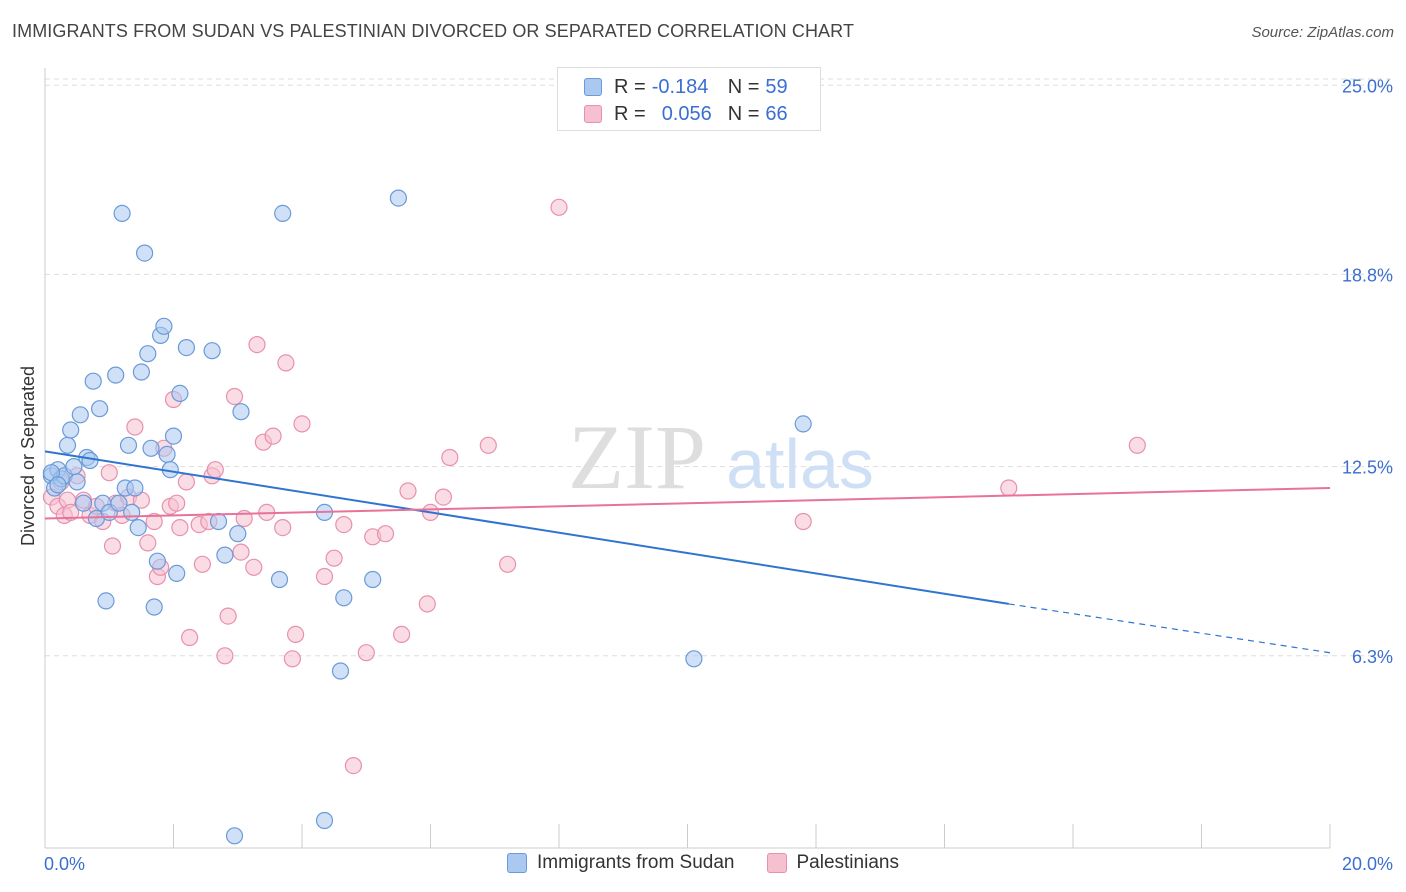 The height and width of the screenshot is (892, 1406). I want to click on legend-n-value-sudan: 59, so click(776, 86).